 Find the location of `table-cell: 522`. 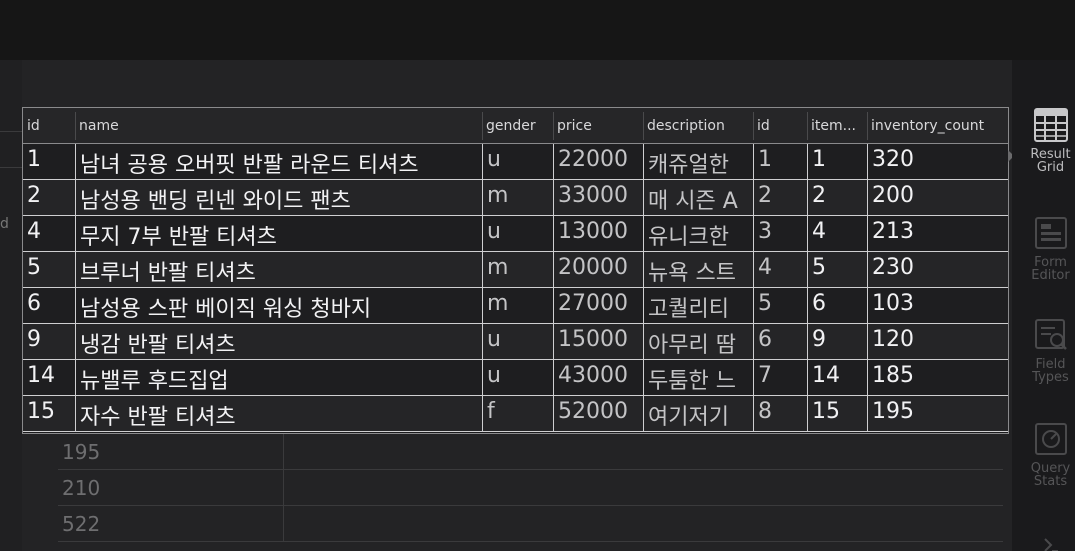

table-cell: 522 is located at coordinates (171, 524).